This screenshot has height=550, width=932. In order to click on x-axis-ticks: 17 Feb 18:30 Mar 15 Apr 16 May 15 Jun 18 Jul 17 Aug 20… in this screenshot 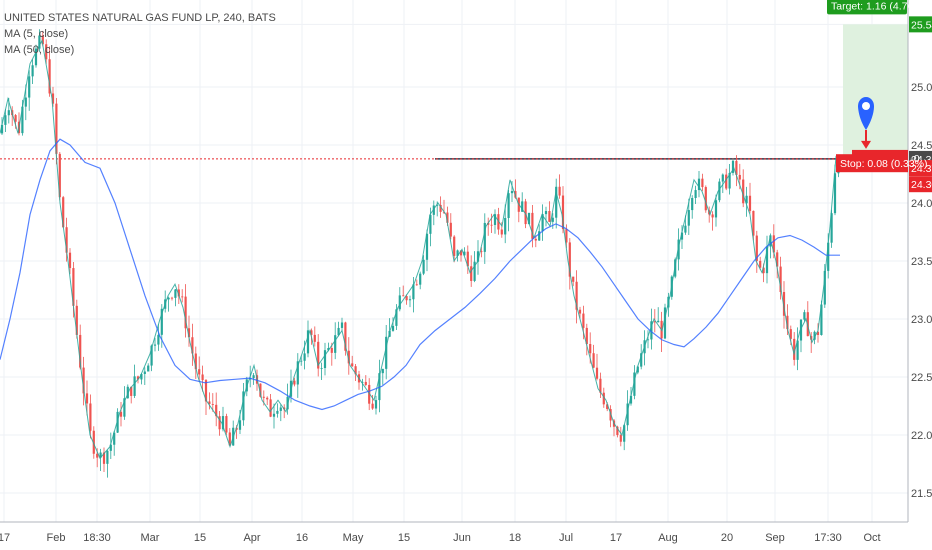, I will do `click(440, 538)`.